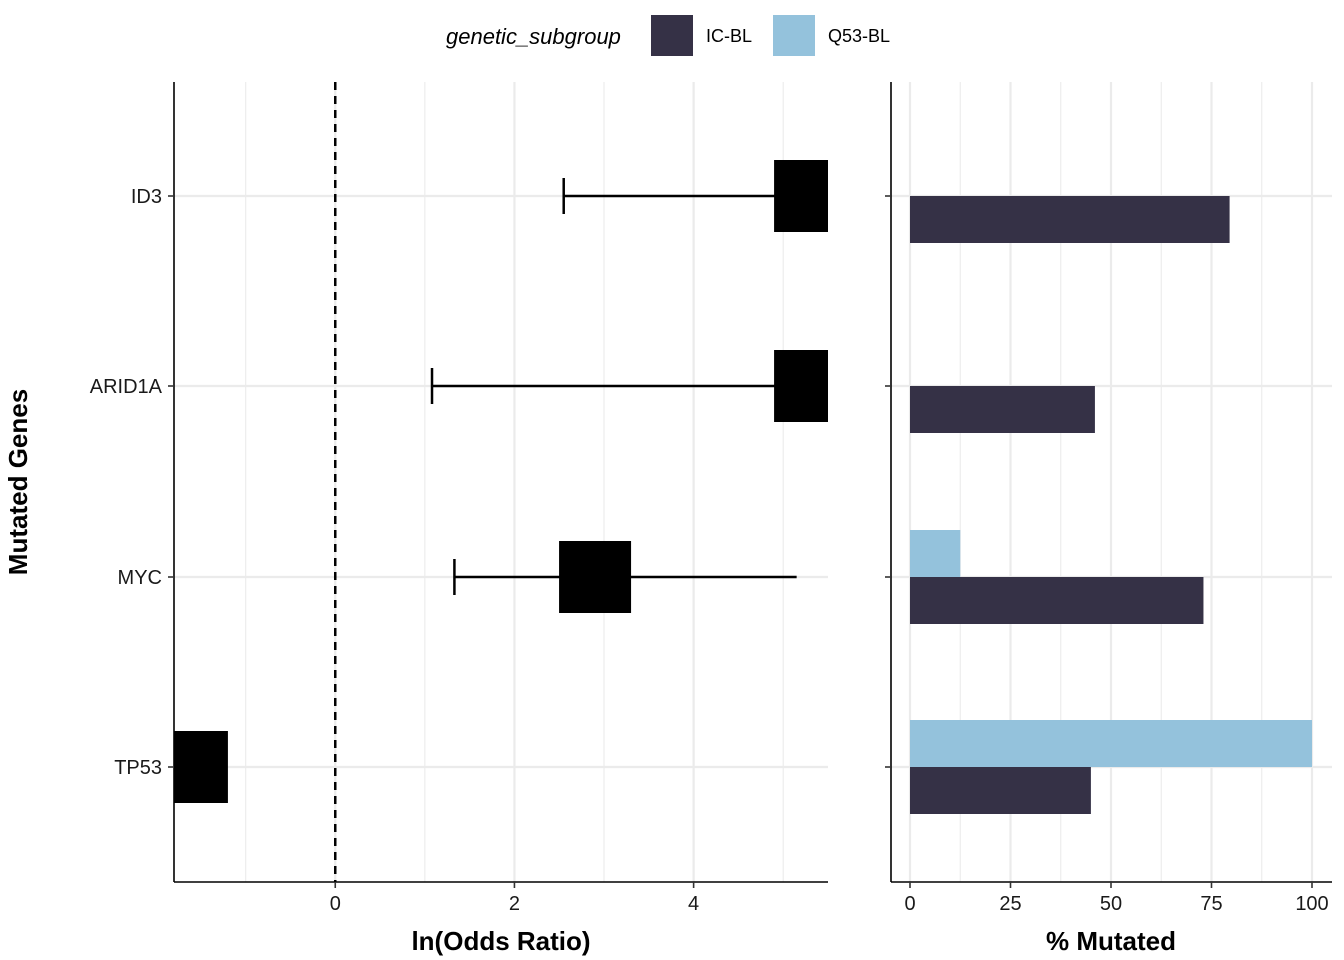  Describe the element at coordinates (1111, 743) in the screenshot. I see `bar-tp53-q53-bl` at that location.